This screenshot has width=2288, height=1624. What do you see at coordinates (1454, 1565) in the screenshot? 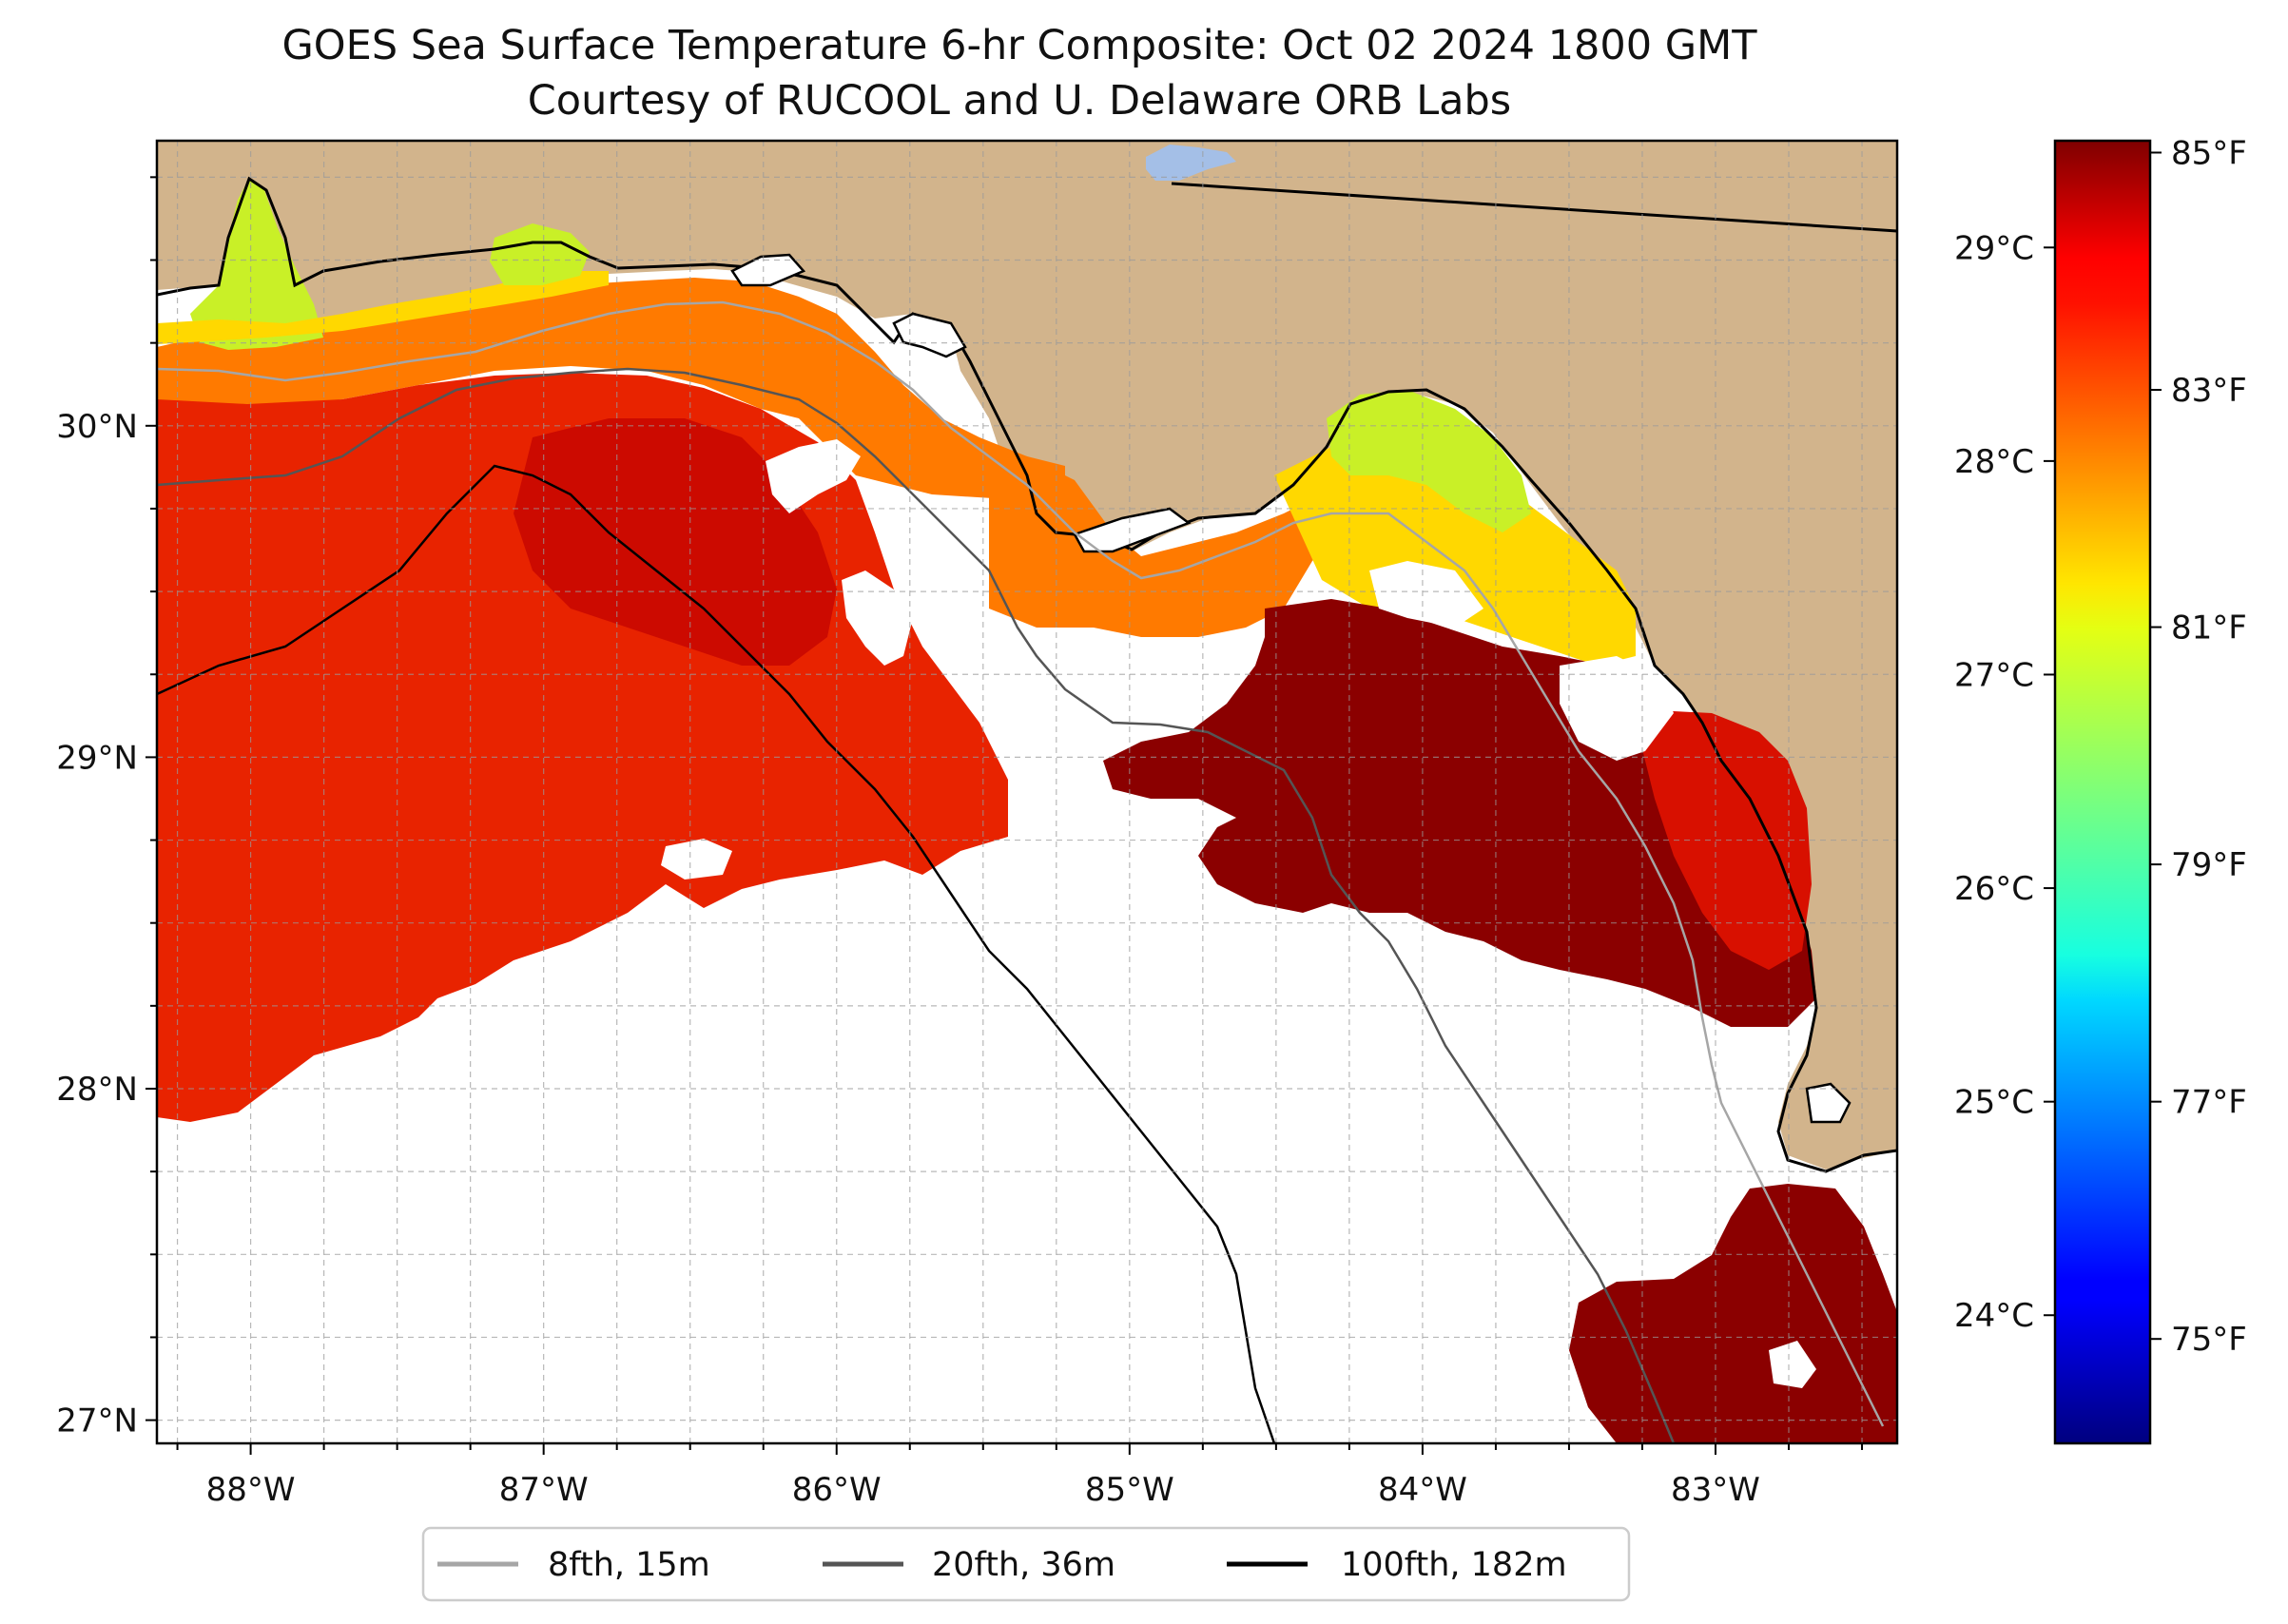
I see `legend-label-100fth: 100fth, 182m` at bounding box center [1454, 1565].